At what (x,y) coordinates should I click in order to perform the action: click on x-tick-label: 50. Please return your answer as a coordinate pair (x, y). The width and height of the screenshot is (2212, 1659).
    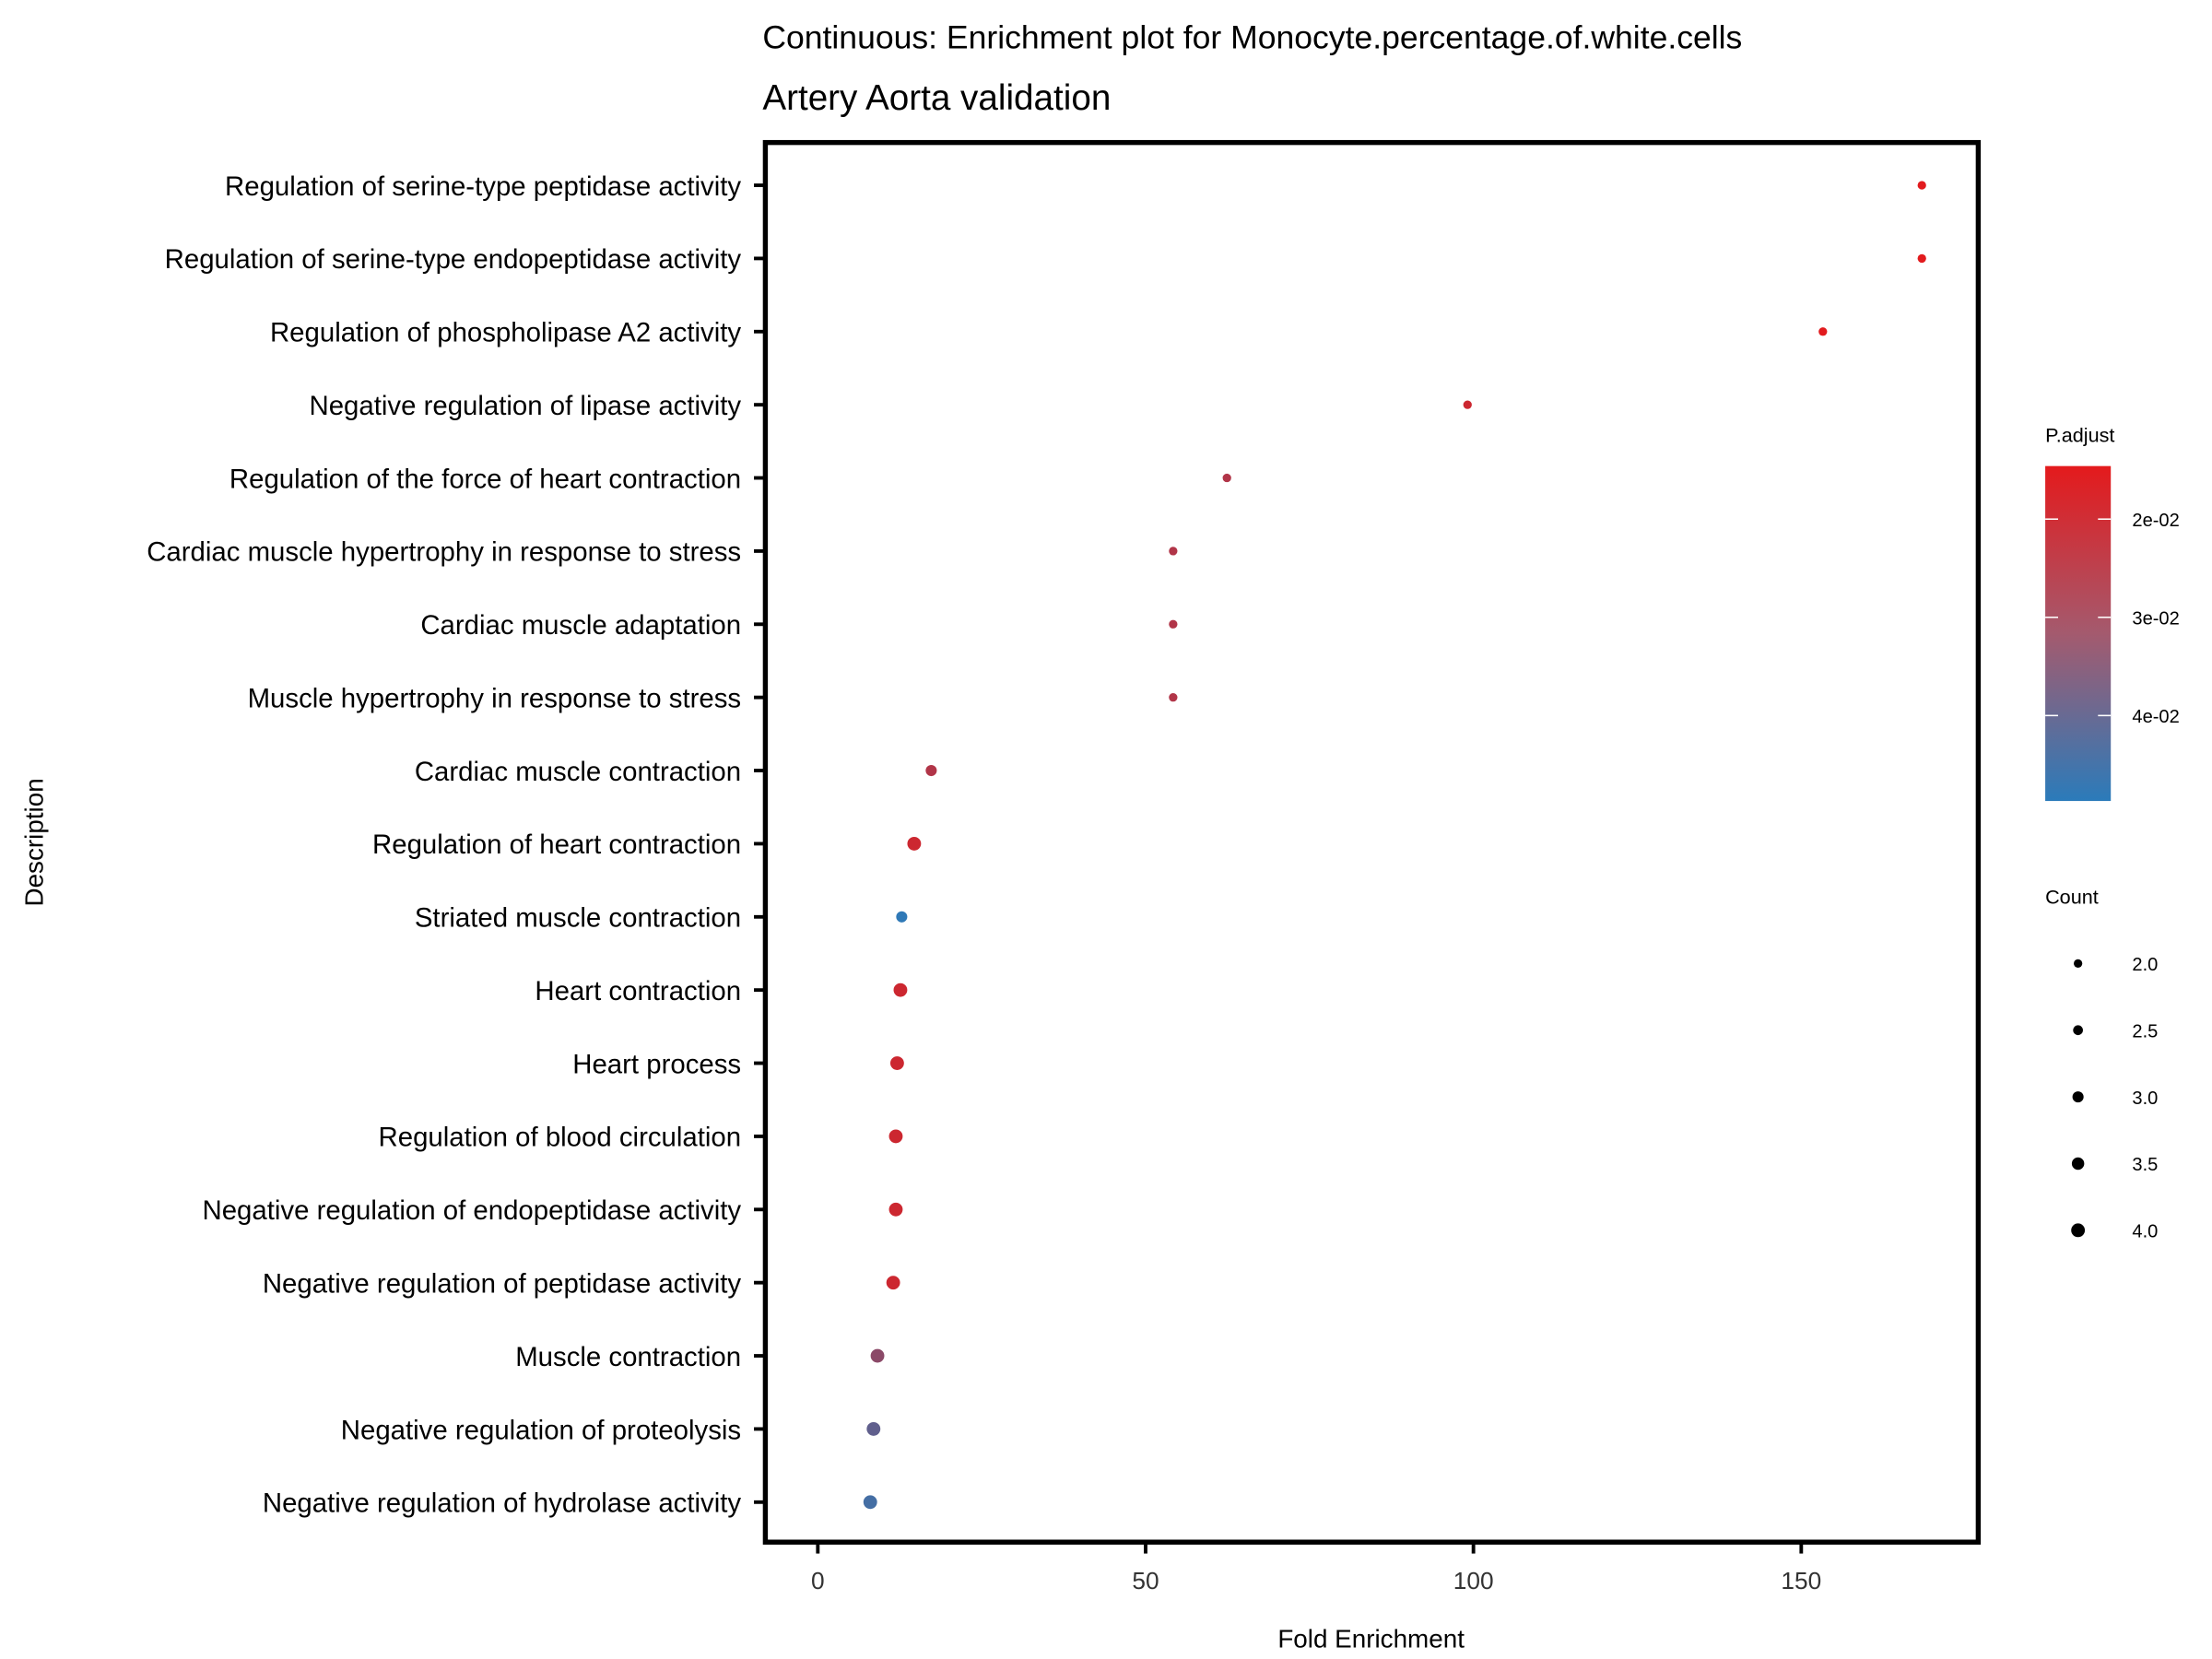
    Looking at the image, I should click on (1145, 1580).